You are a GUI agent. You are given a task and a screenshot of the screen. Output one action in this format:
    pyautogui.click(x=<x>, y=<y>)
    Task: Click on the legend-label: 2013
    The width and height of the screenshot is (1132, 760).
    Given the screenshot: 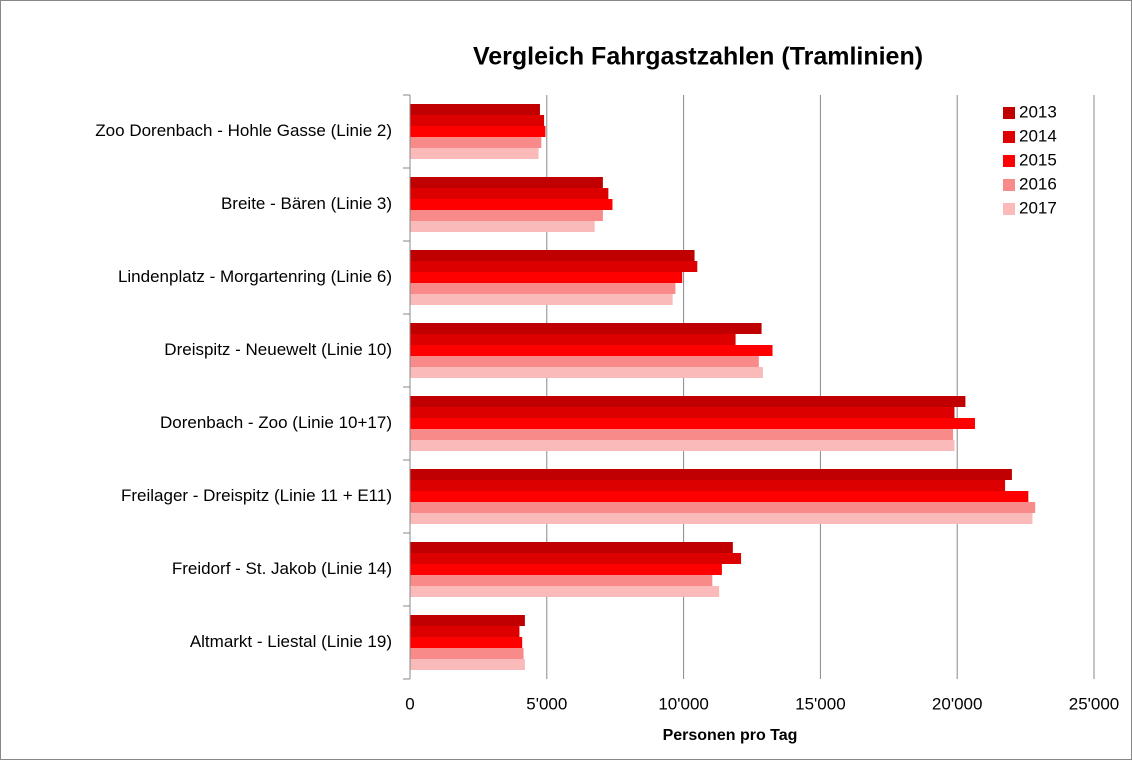 What is the action you would take?
    pyautogui.click(x=1038, y=111)
    